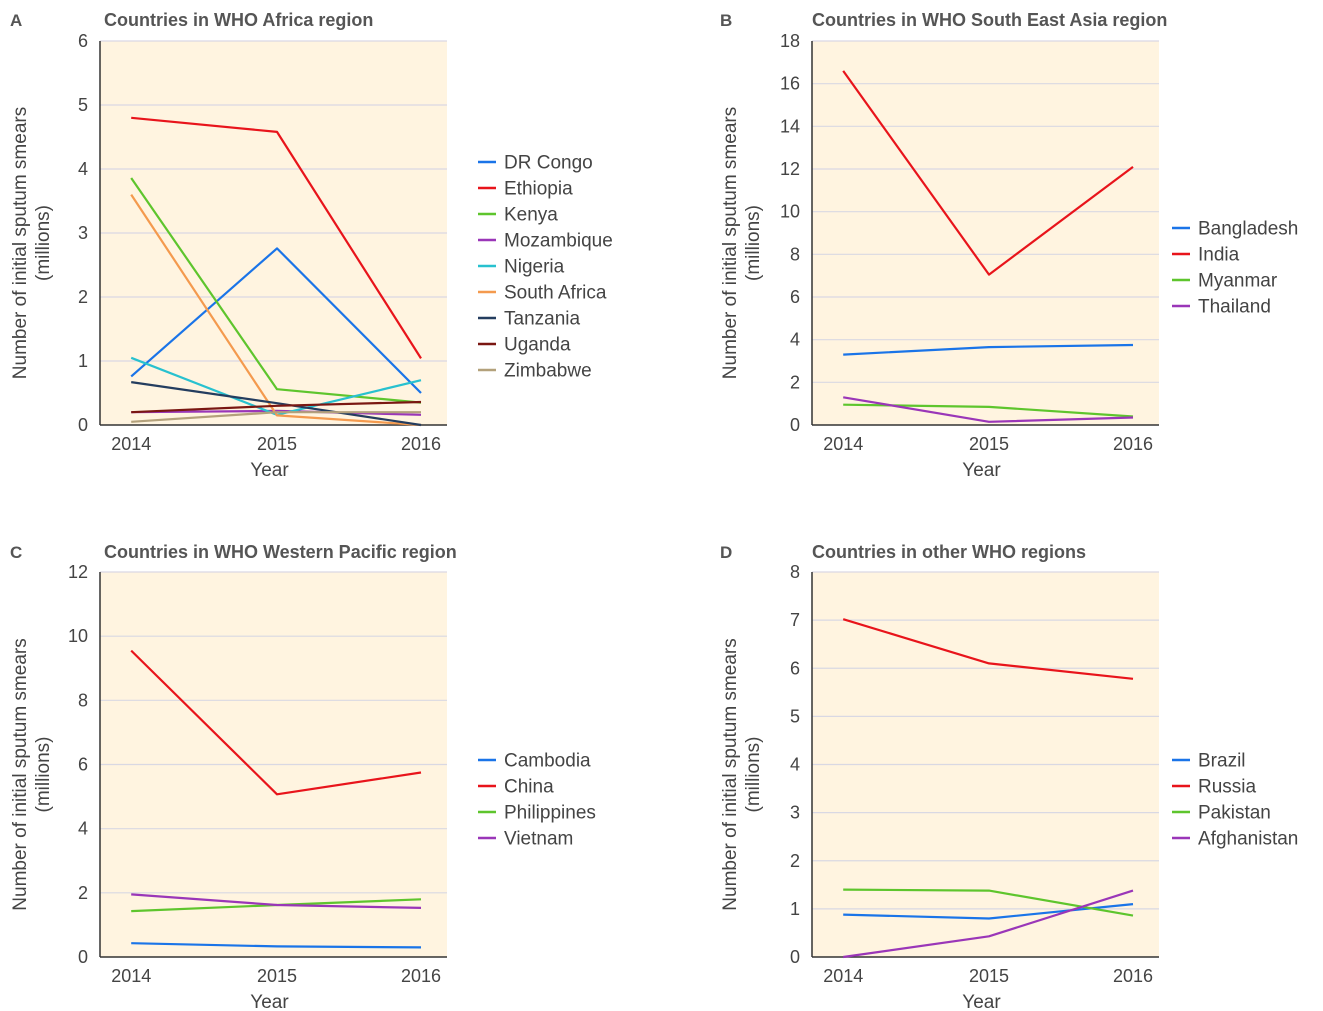 Image resolution: width=1323 pixels, height=1011 pixels. I want to click on series-line-ethiopia, so click(276, 237).